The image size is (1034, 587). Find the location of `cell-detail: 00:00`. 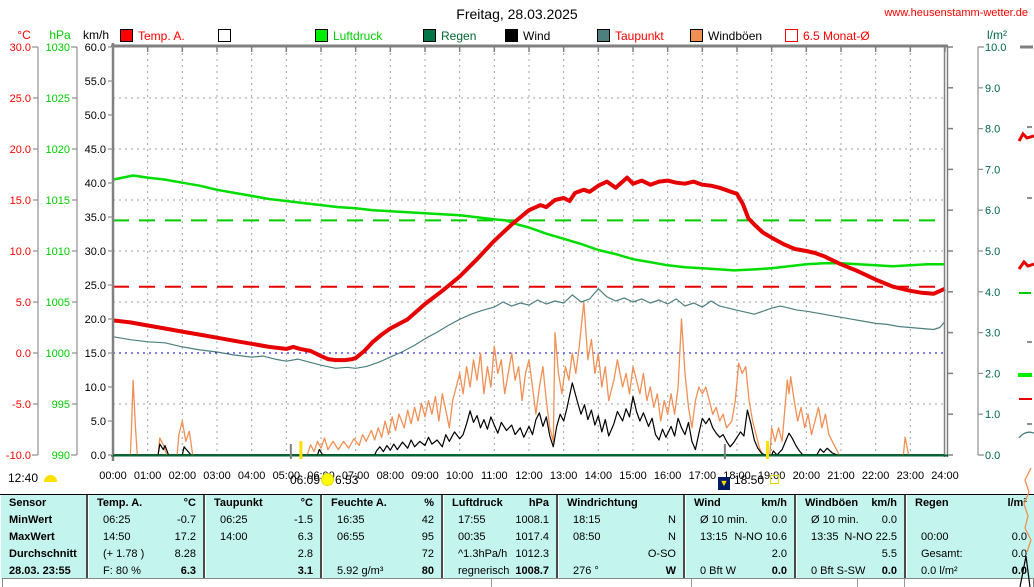

cell-detail: 00:00 is located at coordinates (935, 536).